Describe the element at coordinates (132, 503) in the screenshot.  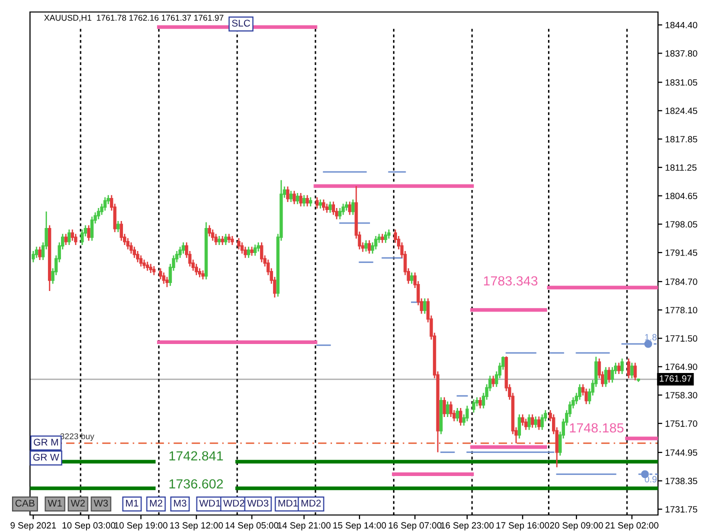
I see `annotation: M1` at that location.